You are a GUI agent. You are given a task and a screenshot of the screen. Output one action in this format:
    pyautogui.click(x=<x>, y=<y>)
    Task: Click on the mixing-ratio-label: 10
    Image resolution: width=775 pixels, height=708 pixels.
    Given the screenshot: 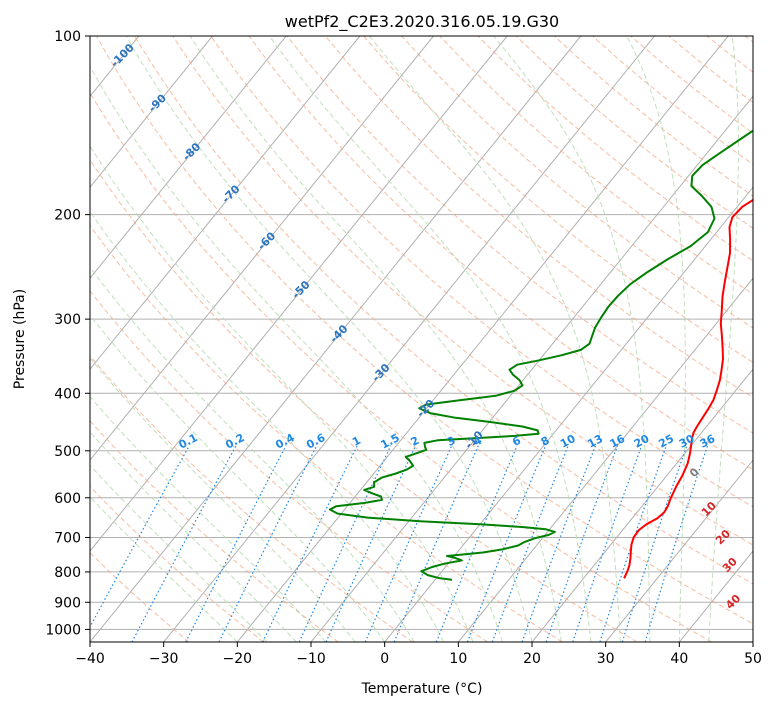 What is the action you would take?
    pyautogui.click(x=568, y=441)
    